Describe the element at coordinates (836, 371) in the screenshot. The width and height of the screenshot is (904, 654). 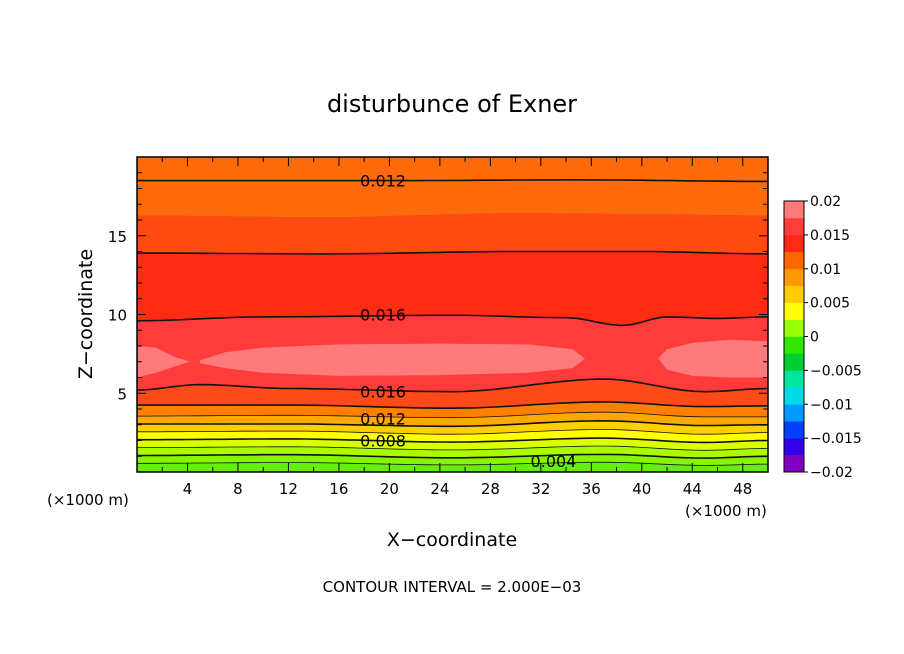
I see `colorbar-label: −0.005` at that location.